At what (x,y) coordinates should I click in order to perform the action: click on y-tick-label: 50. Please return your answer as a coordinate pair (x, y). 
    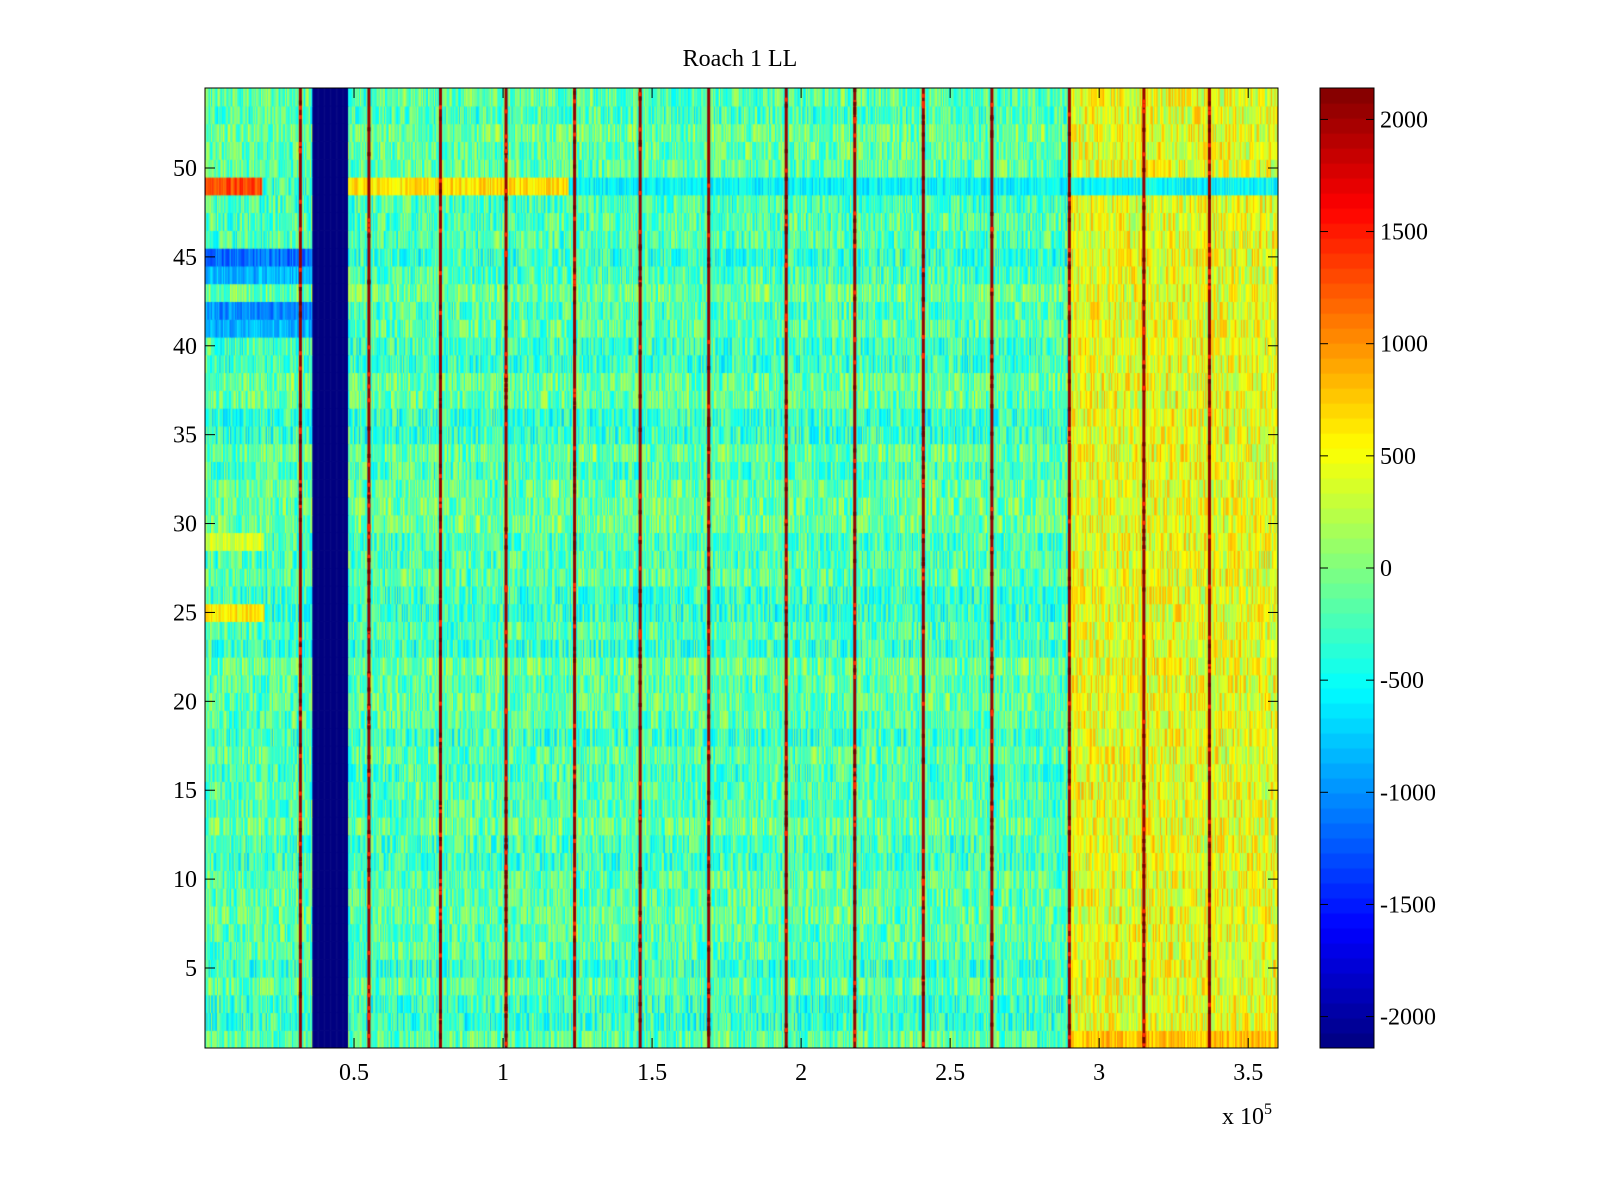
    Looking at the image, I should click on (185, 169).